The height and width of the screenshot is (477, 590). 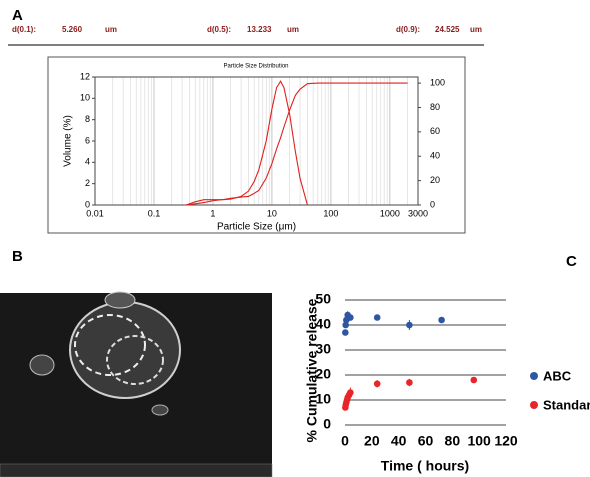 I want to click on summary-label: d(0.1):, so click(x=24, y=29).